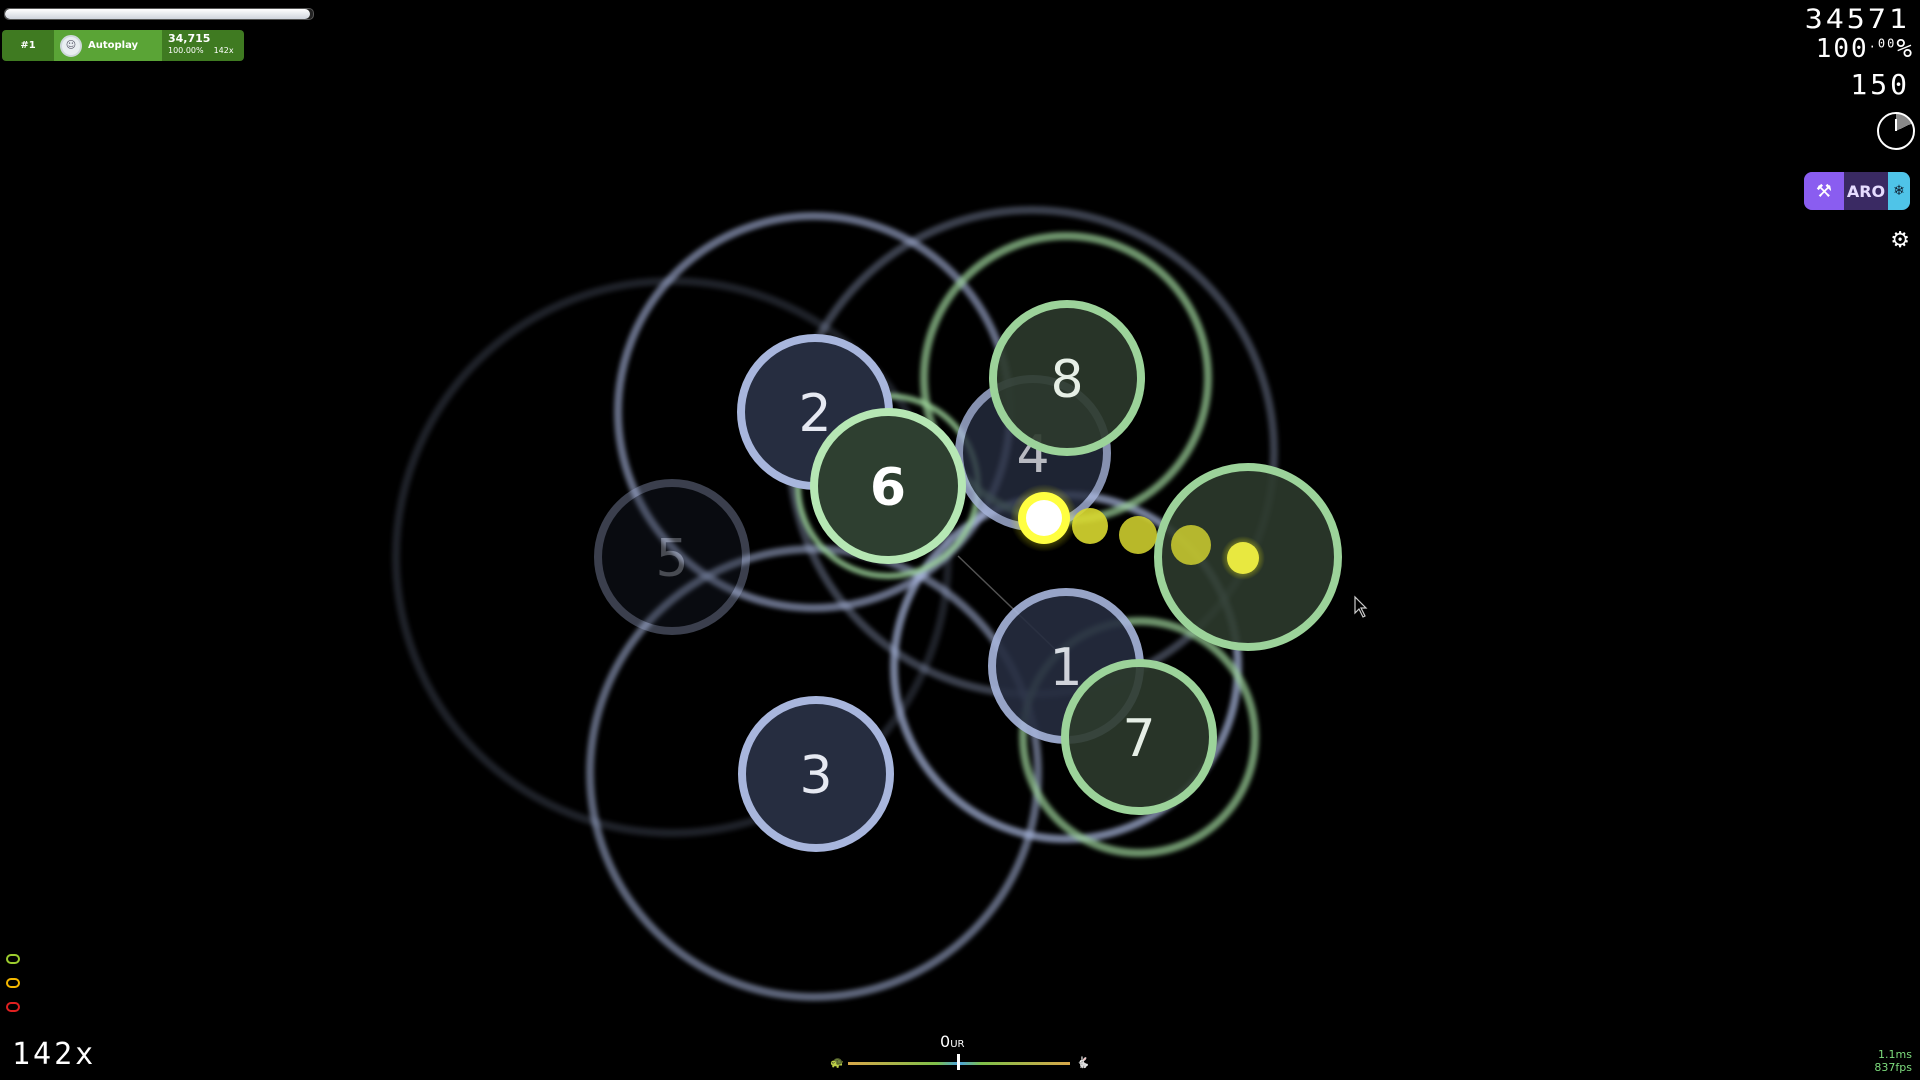 This screenshot has width=1920, height=1080. What do you see at coordinates (1065, 668) in the screenshot?
I see `hit-circle-number: 1` at bounding box center [1065, 668].